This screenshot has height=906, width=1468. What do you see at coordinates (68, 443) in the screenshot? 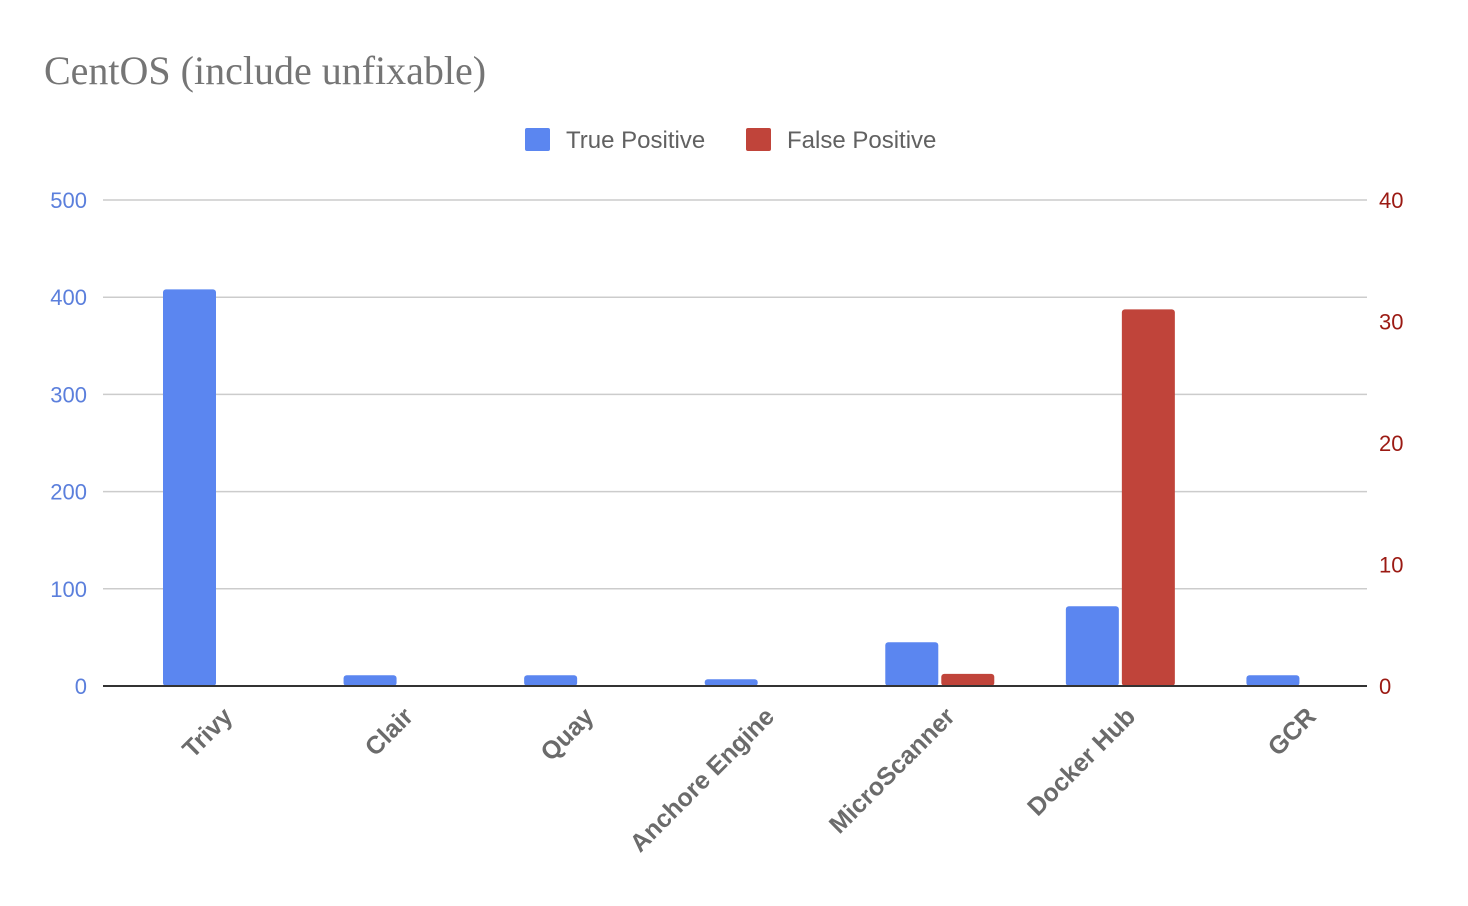
I see `left-axis-ticks: 0 100 200 300 400 500` at bounding box center [68, 443].